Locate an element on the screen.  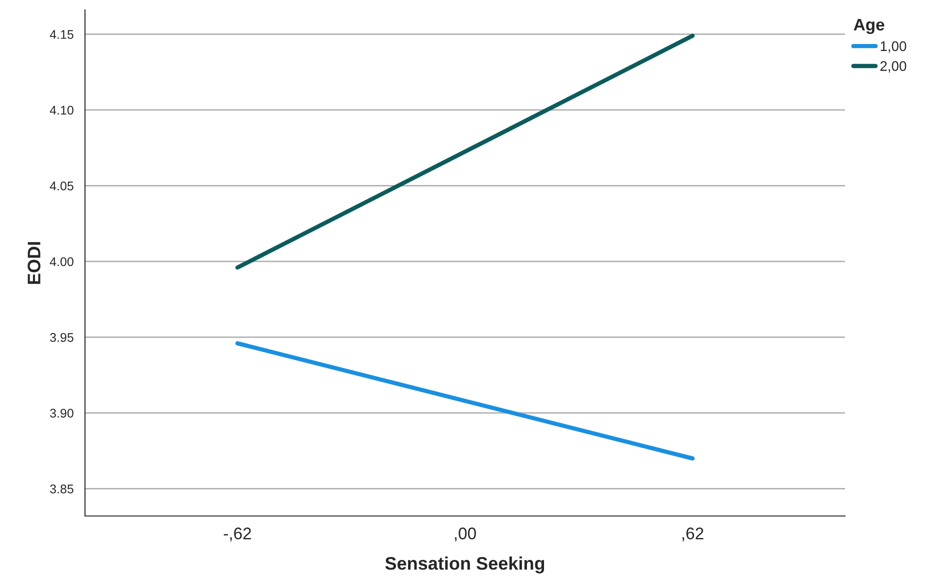
y-tick-label: 4.15 is located at coordinates (62, 34).